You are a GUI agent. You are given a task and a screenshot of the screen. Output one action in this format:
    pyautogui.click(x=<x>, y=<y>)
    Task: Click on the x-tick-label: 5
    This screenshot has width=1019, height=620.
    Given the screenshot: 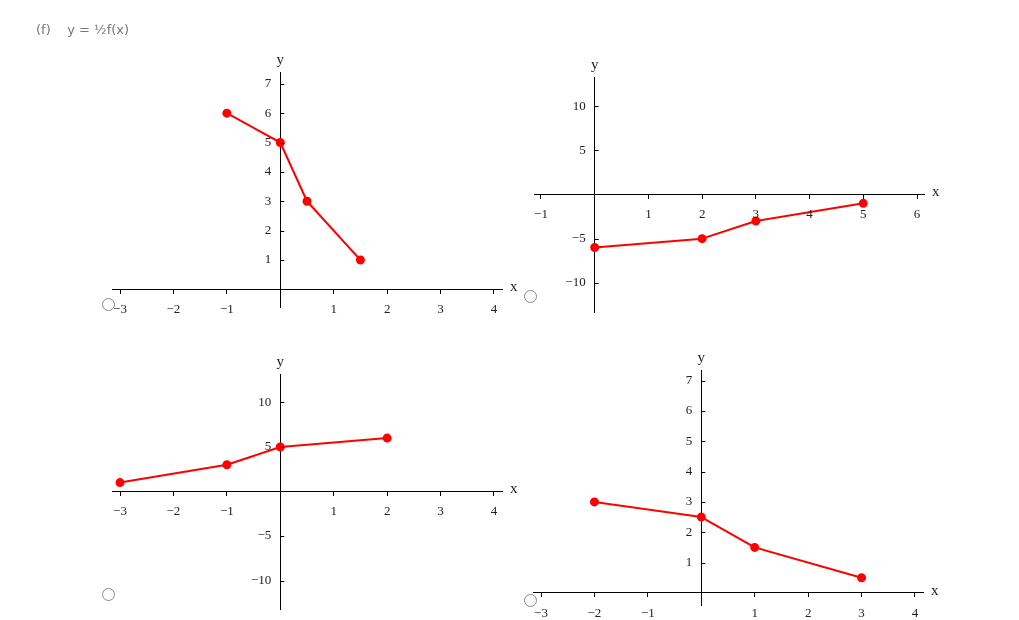 What is the action you would take?
    pyautogui.click(x=863, y=214)
    